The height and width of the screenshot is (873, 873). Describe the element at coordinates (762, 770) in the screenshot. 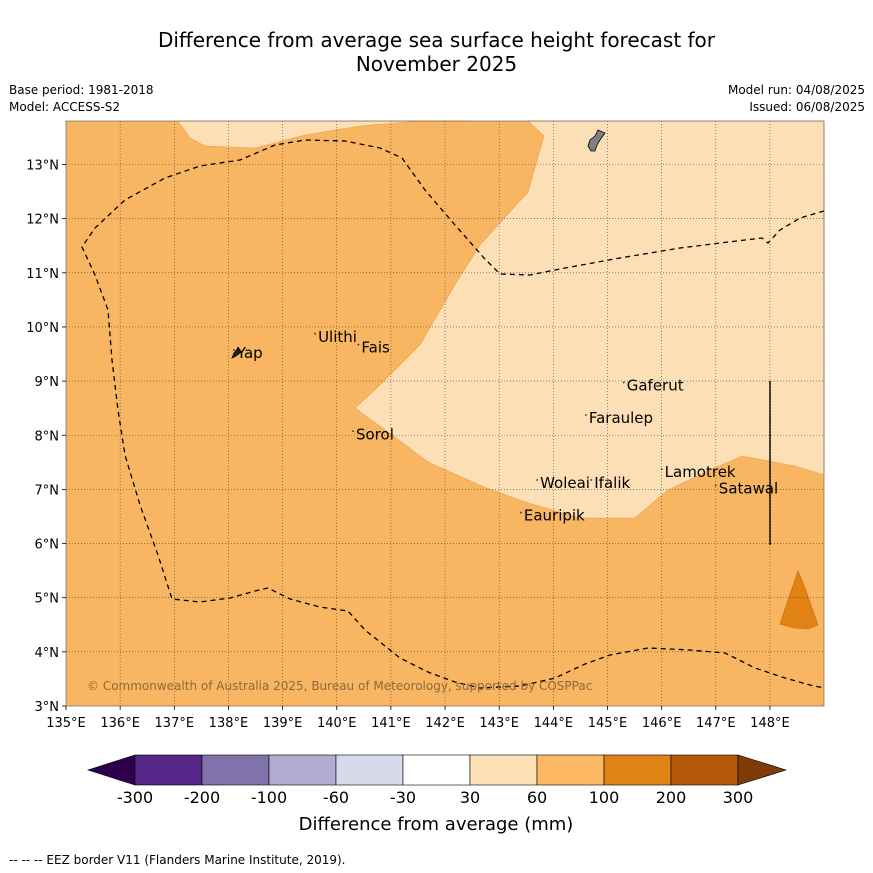

I see `colorbar-extend-high` at that location.